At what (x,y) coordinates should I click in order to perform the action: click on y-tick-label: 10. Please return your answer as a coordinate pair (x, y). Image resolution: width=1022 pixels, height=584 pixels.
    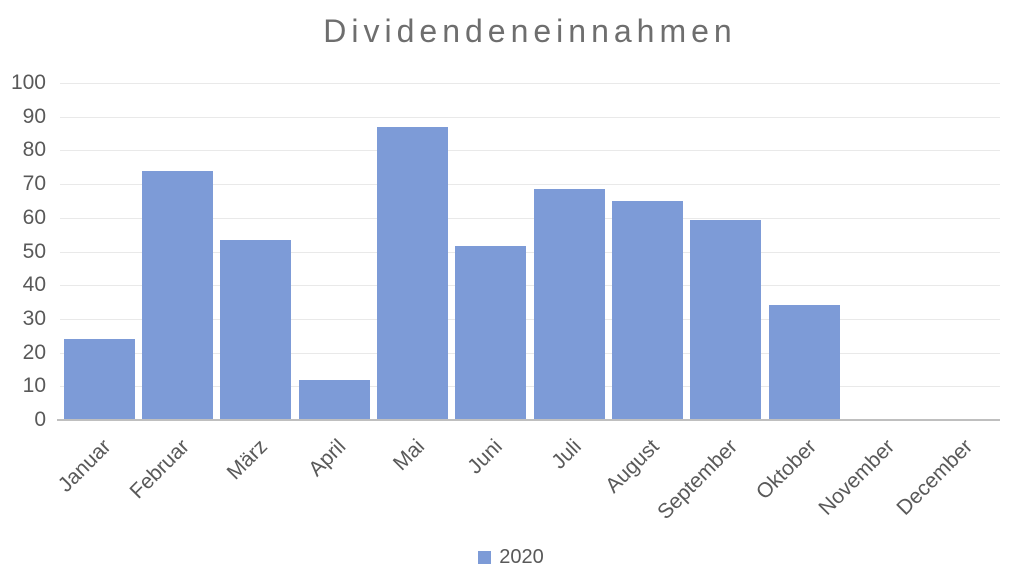
    Looking at the image, I should click on (34, 385).